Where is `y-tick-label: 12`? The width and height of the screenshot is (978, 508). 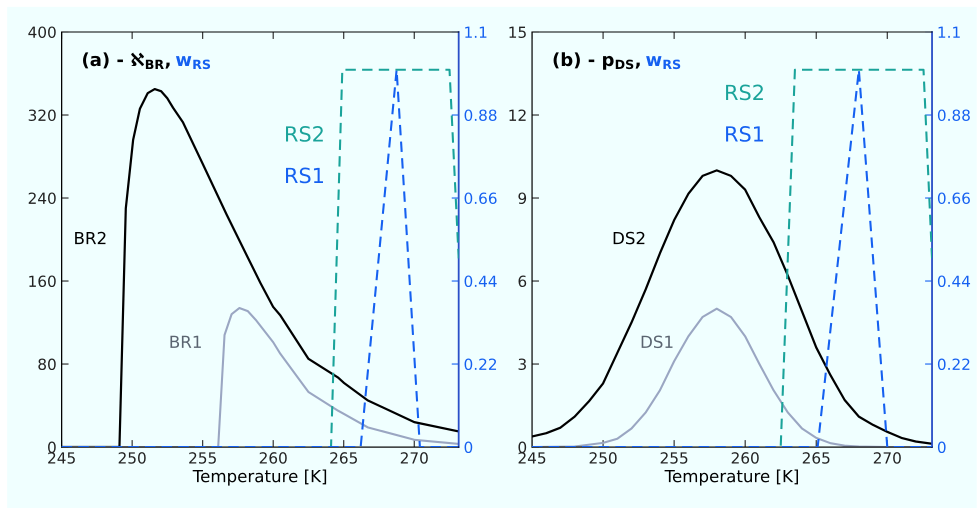 y-tick-label: 12 is located at coordinates (517, 115).